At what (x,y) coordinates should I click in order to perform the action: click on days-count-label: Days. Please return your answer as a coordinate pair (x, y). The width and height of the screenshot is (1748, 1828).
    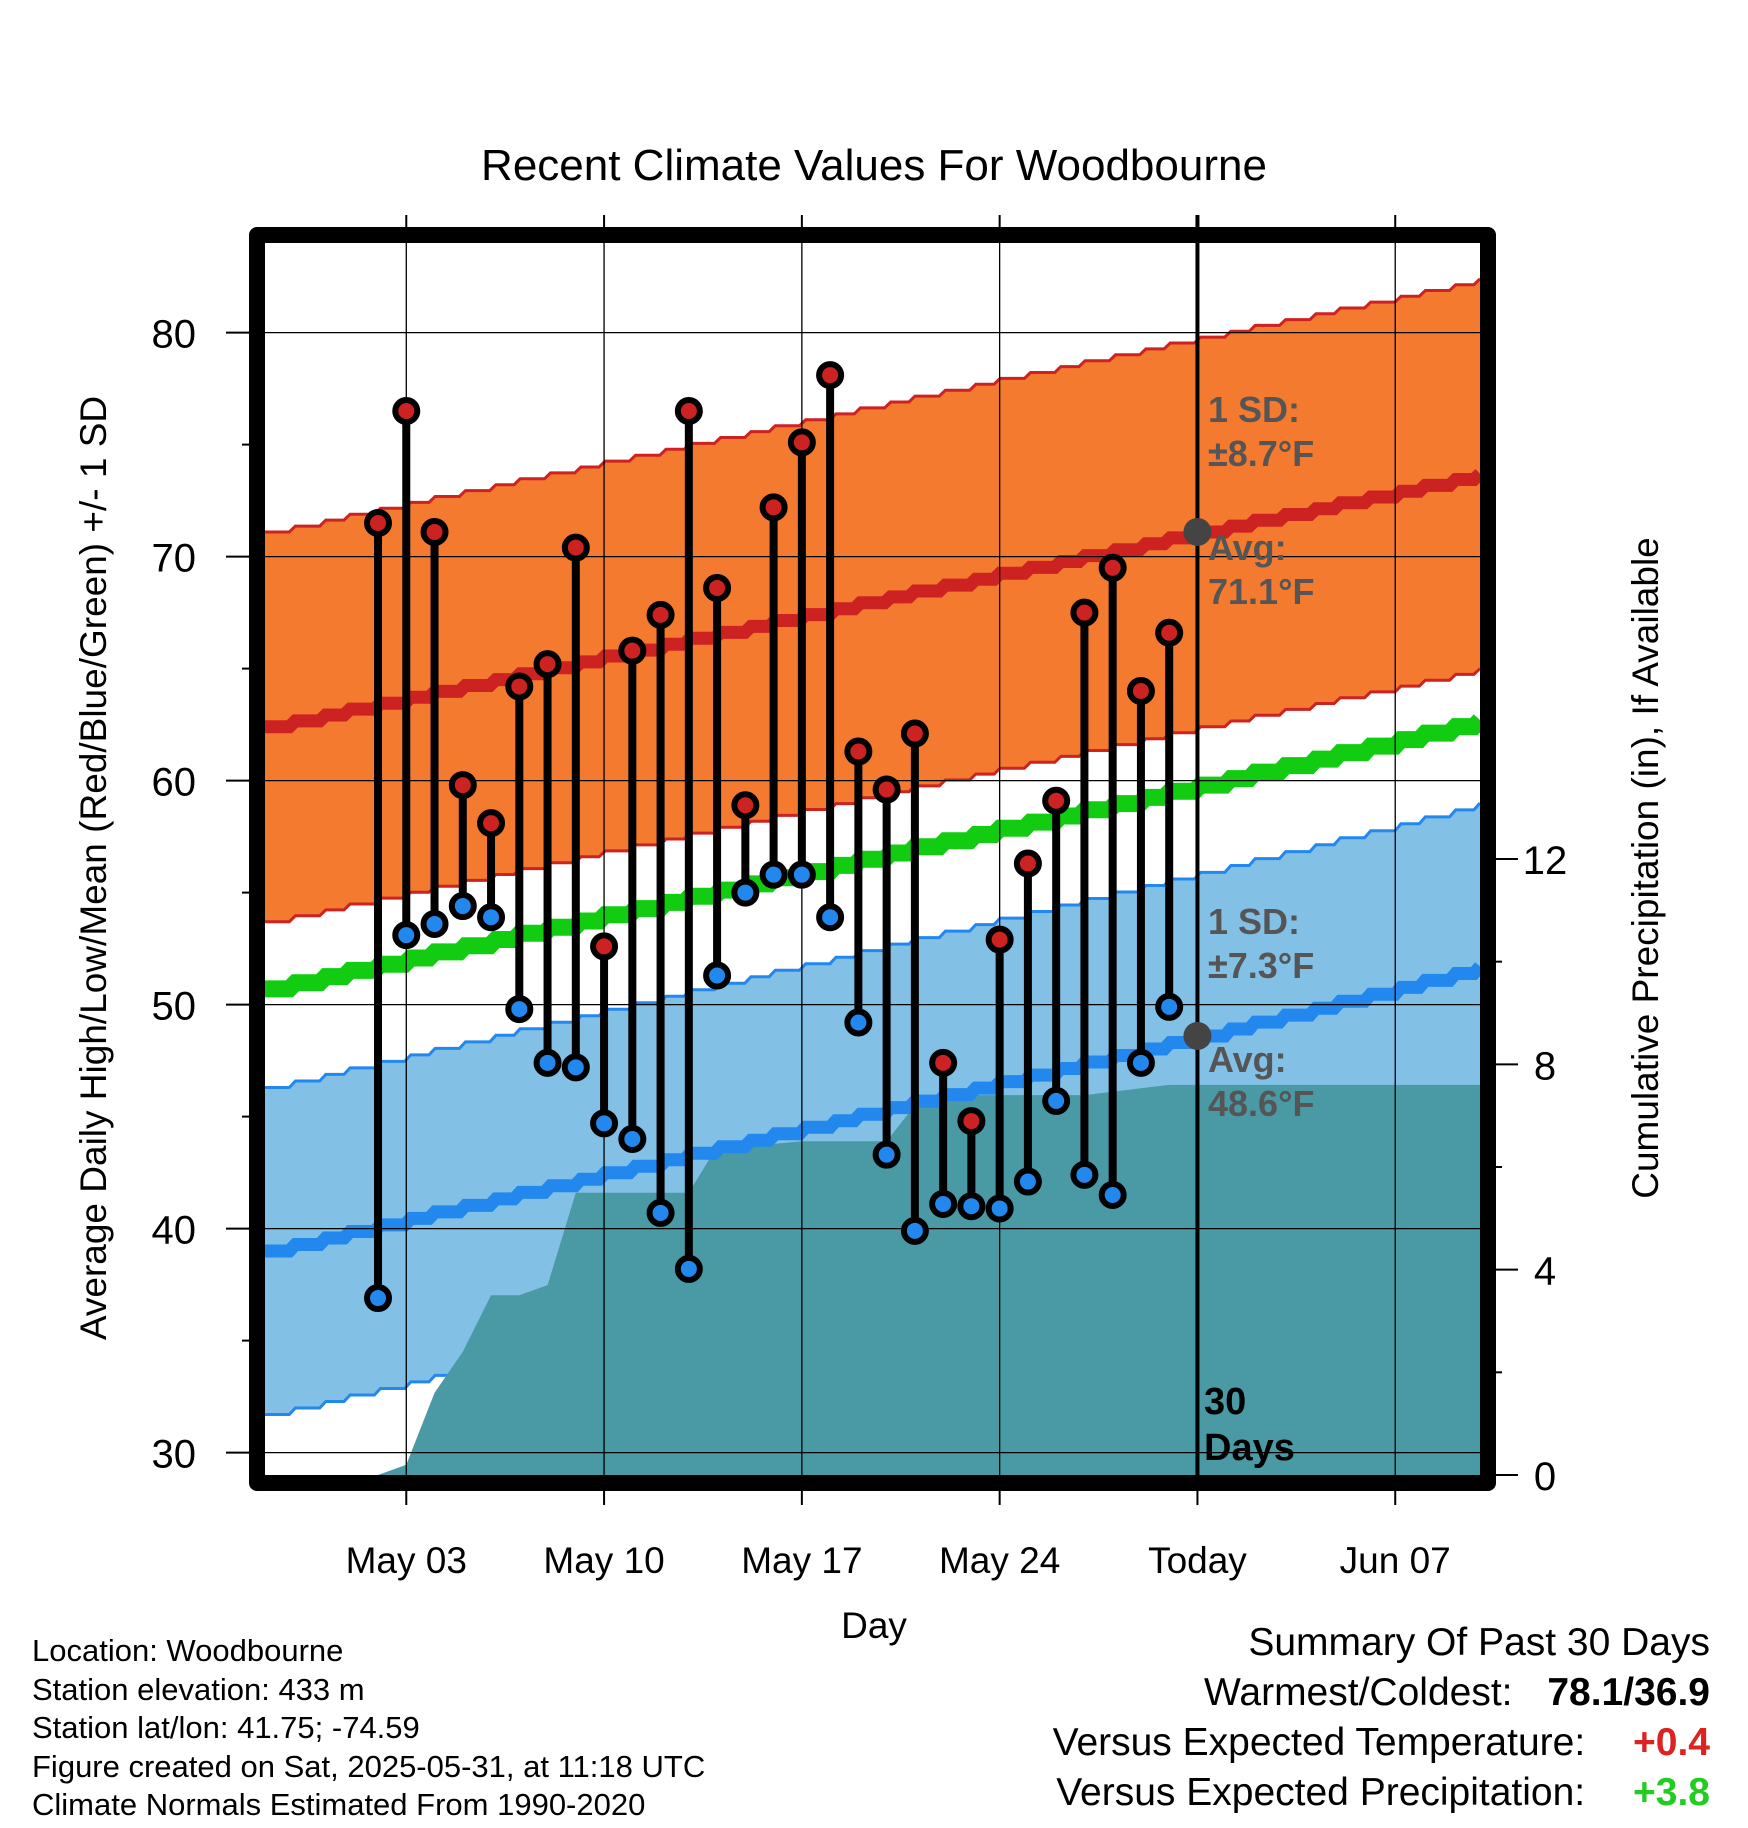
    Looking at the image, I should click on (1249, 1448).